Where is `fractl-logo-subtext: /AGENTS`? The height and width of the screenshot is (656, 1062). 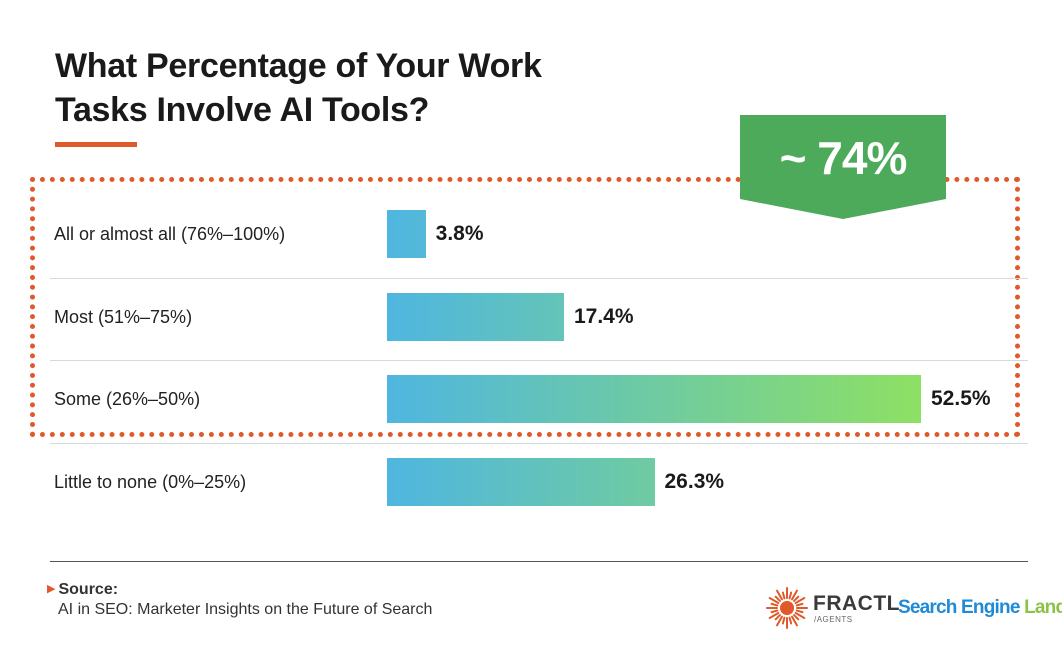 fractl-logo-subtext: /AGENTS is located at coordinates (833, 619).